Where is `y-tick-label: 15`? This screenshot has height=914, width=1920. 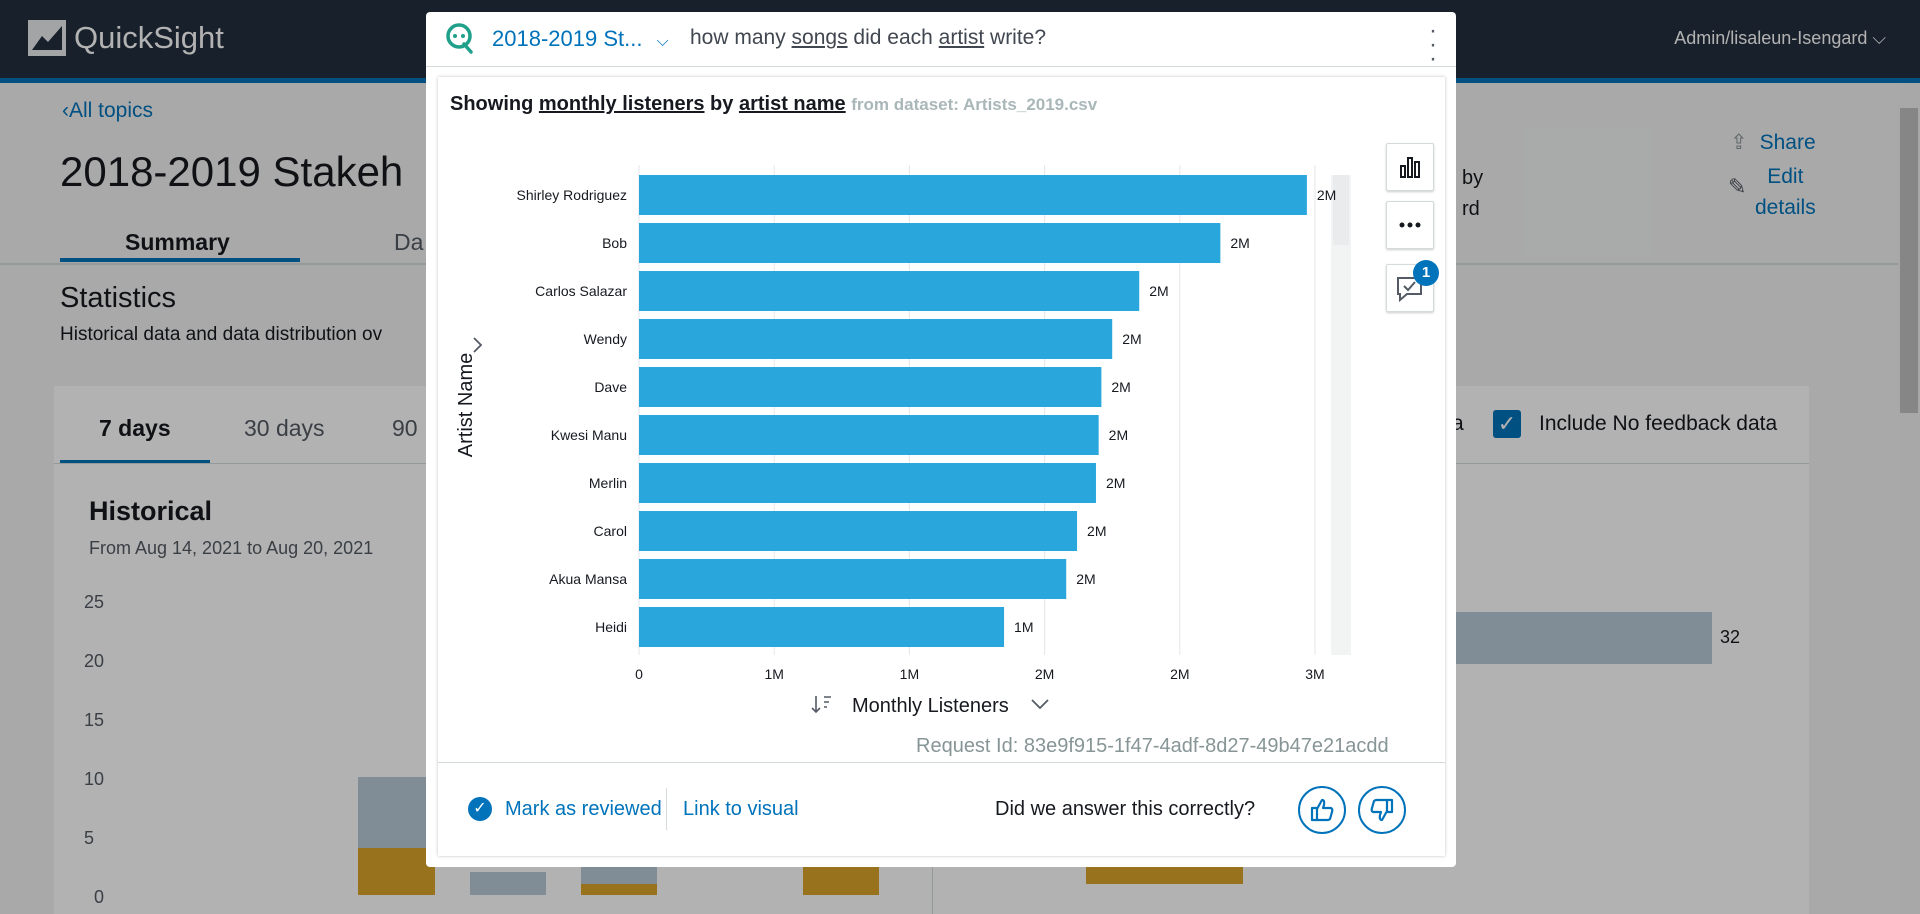
y-tick-label: 15 is located at coordinates (94, 720).